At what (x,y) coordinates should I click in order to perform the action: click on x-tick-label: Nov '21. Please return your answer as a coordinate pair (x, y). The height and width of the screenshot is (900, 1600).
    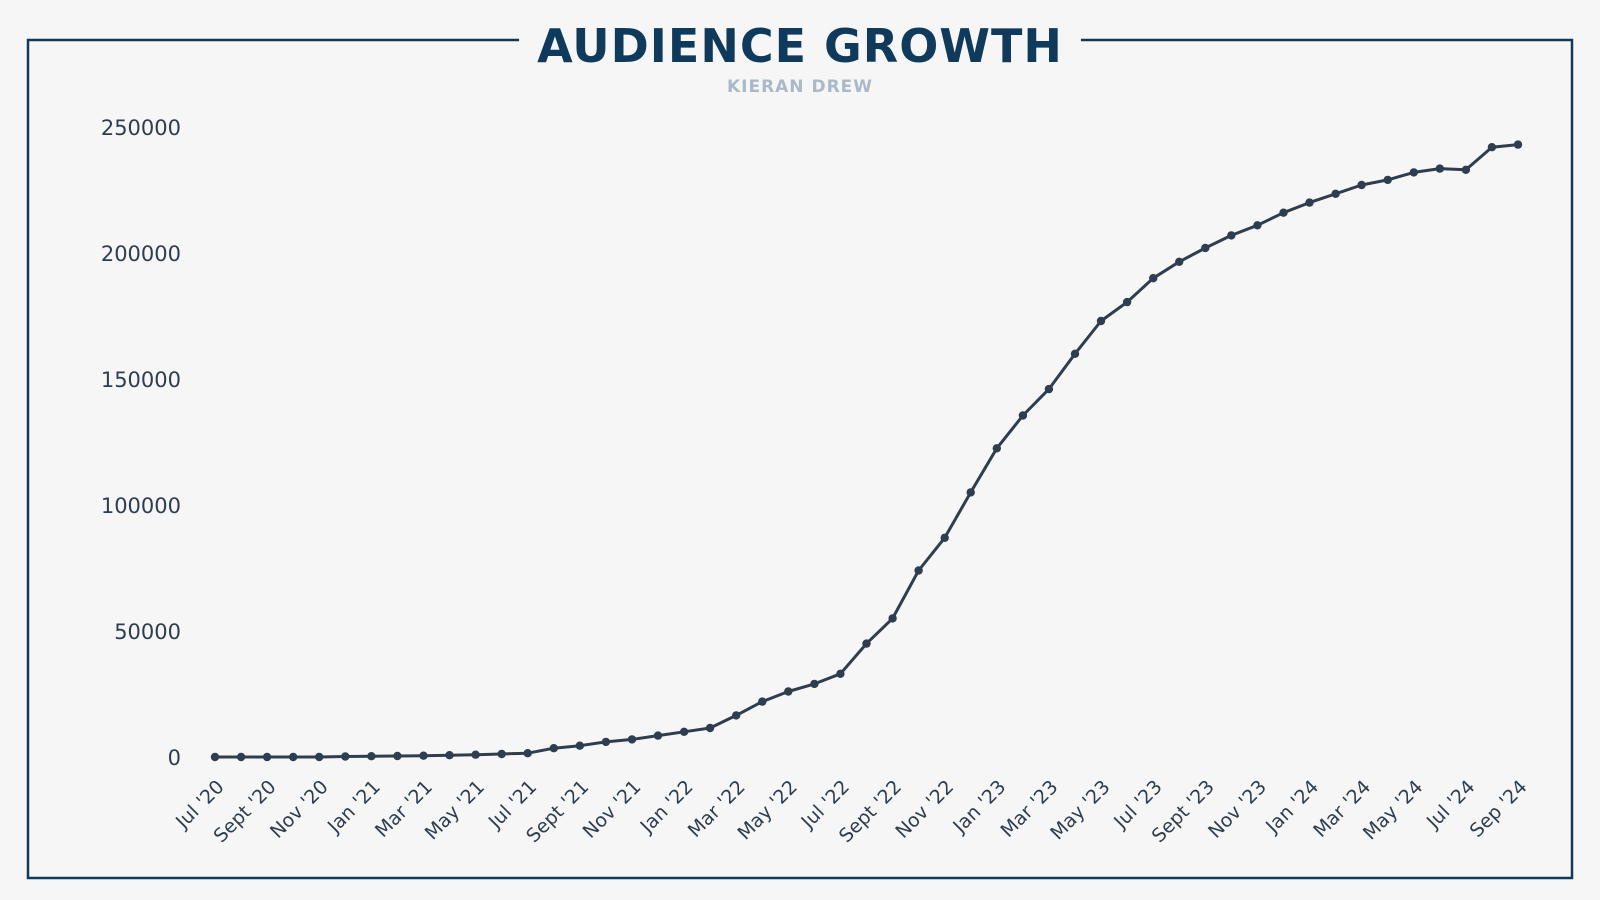
    Looking at the image, I should click on (612, 809).